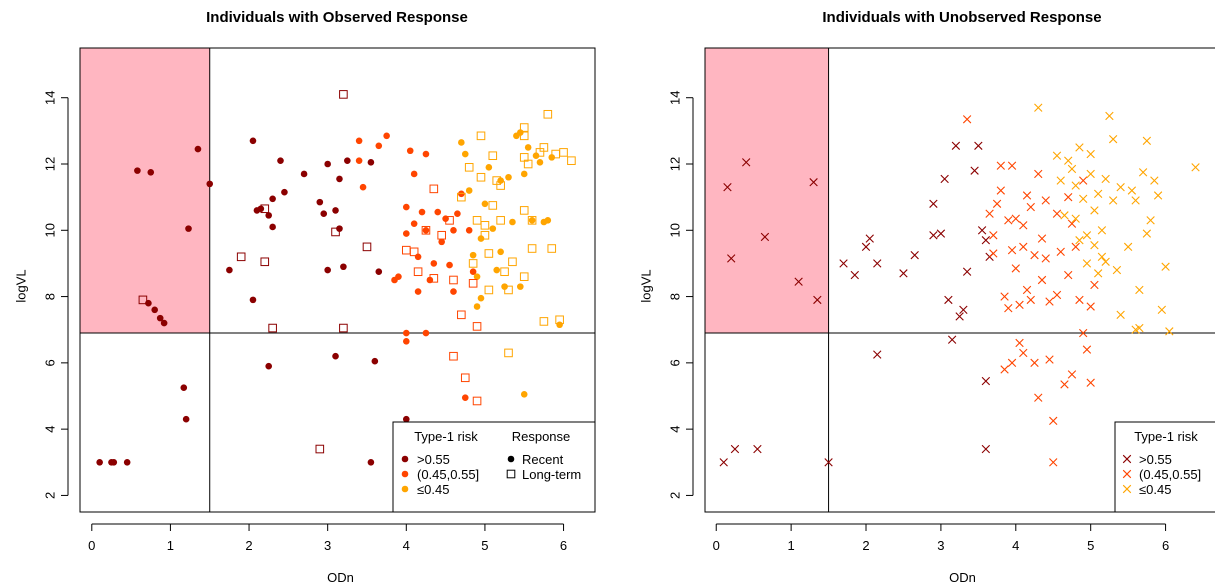 This screenshot has width=1215, height=588. I want to click on y-axis-label: logVL, so click(20, 285).